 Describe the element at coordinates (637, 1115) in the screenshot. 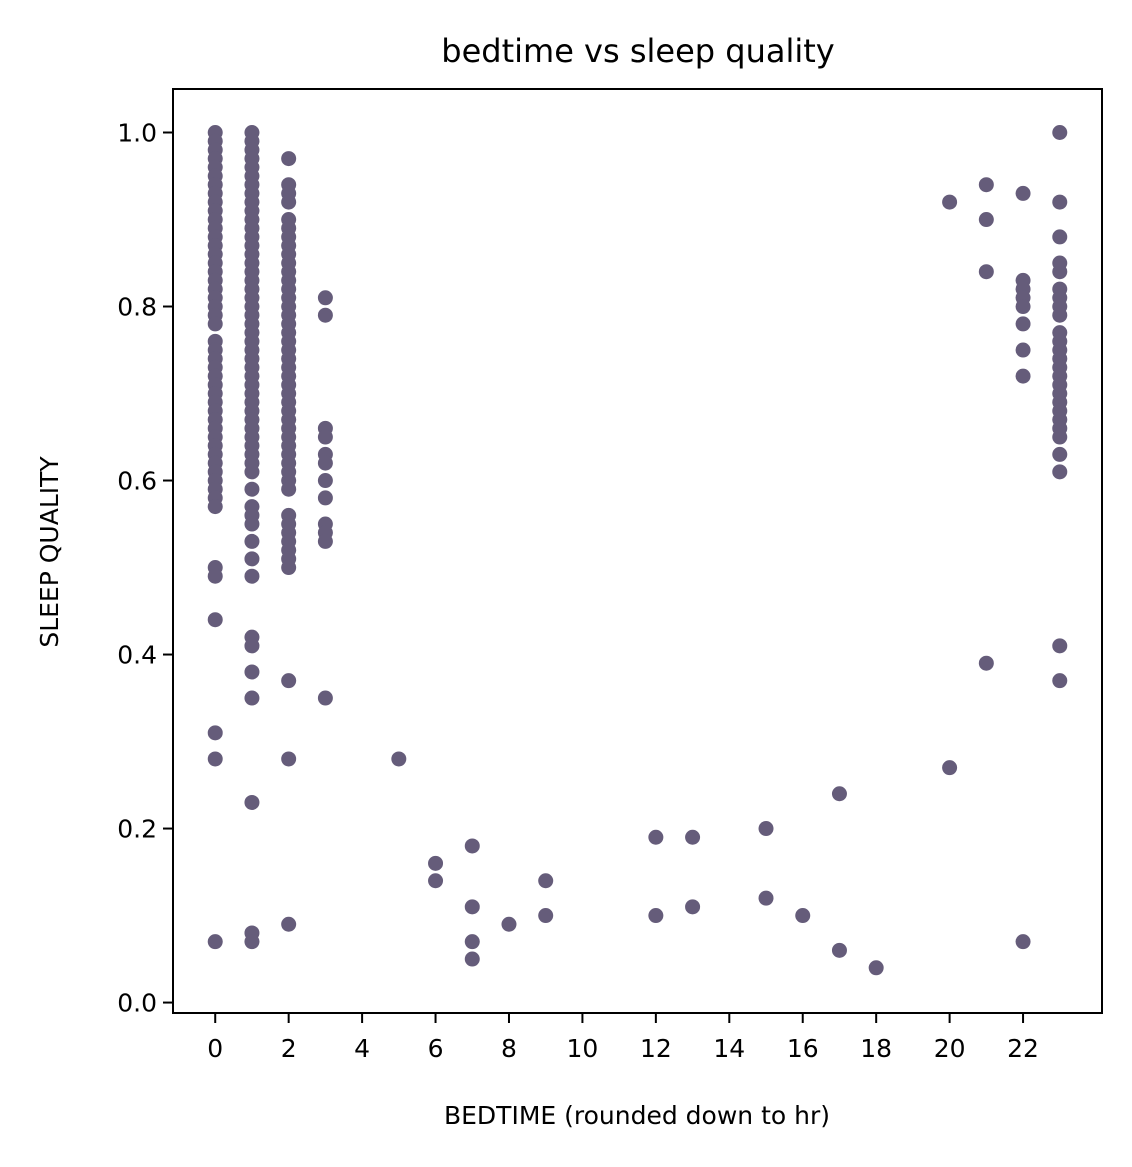

I see `x-axis-label: BEDTIME (rounded down to hr)` at that location.